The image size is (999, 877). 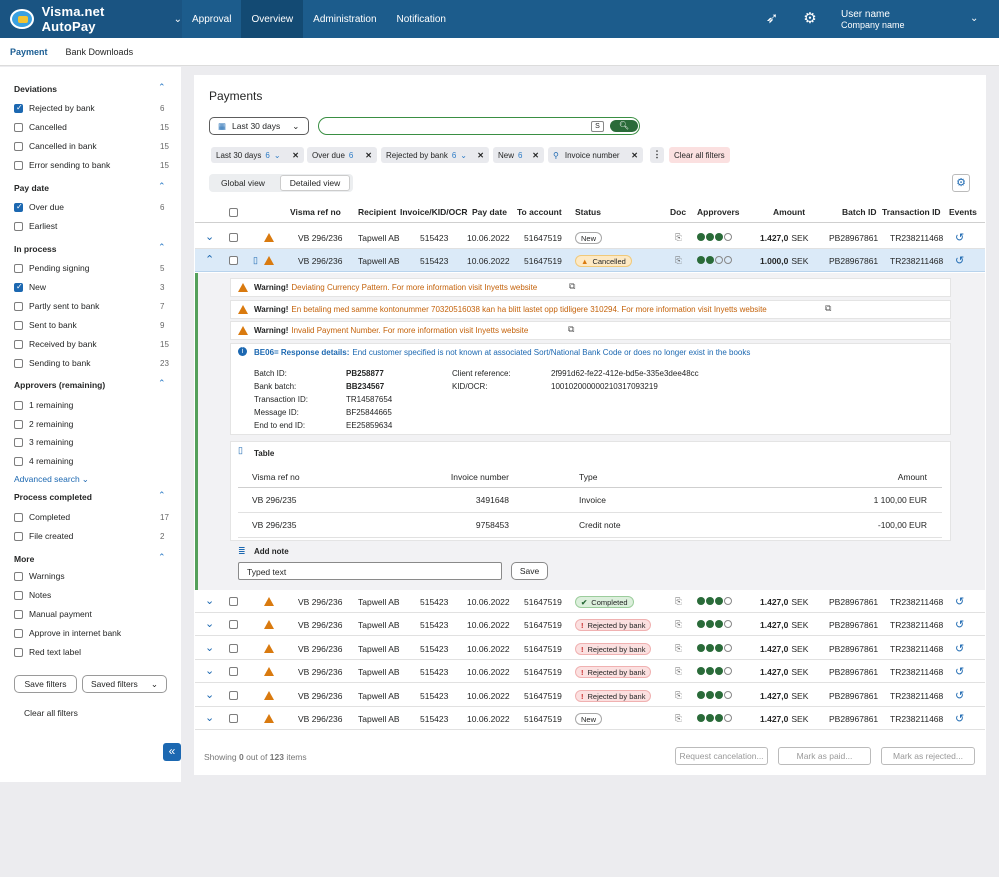 I want to click on filter-item: Pending signing, so click(x=52, y=268).